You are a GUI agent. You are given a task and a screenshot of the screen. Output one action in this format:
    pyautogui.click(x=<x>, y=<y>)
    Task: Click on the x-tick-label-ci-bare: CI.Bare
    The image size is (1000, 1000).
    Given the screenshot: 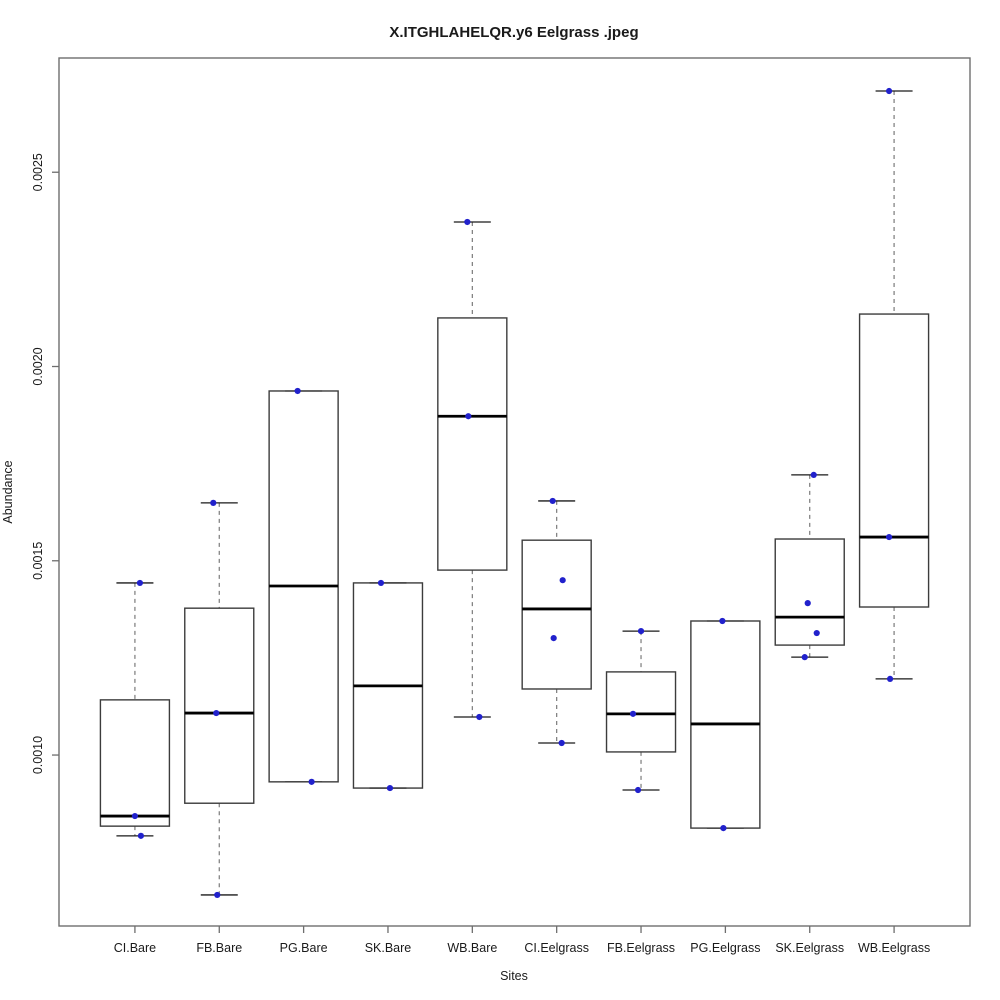 What is the action you would take?
    pyautogui.click(x=135, y=948)
    